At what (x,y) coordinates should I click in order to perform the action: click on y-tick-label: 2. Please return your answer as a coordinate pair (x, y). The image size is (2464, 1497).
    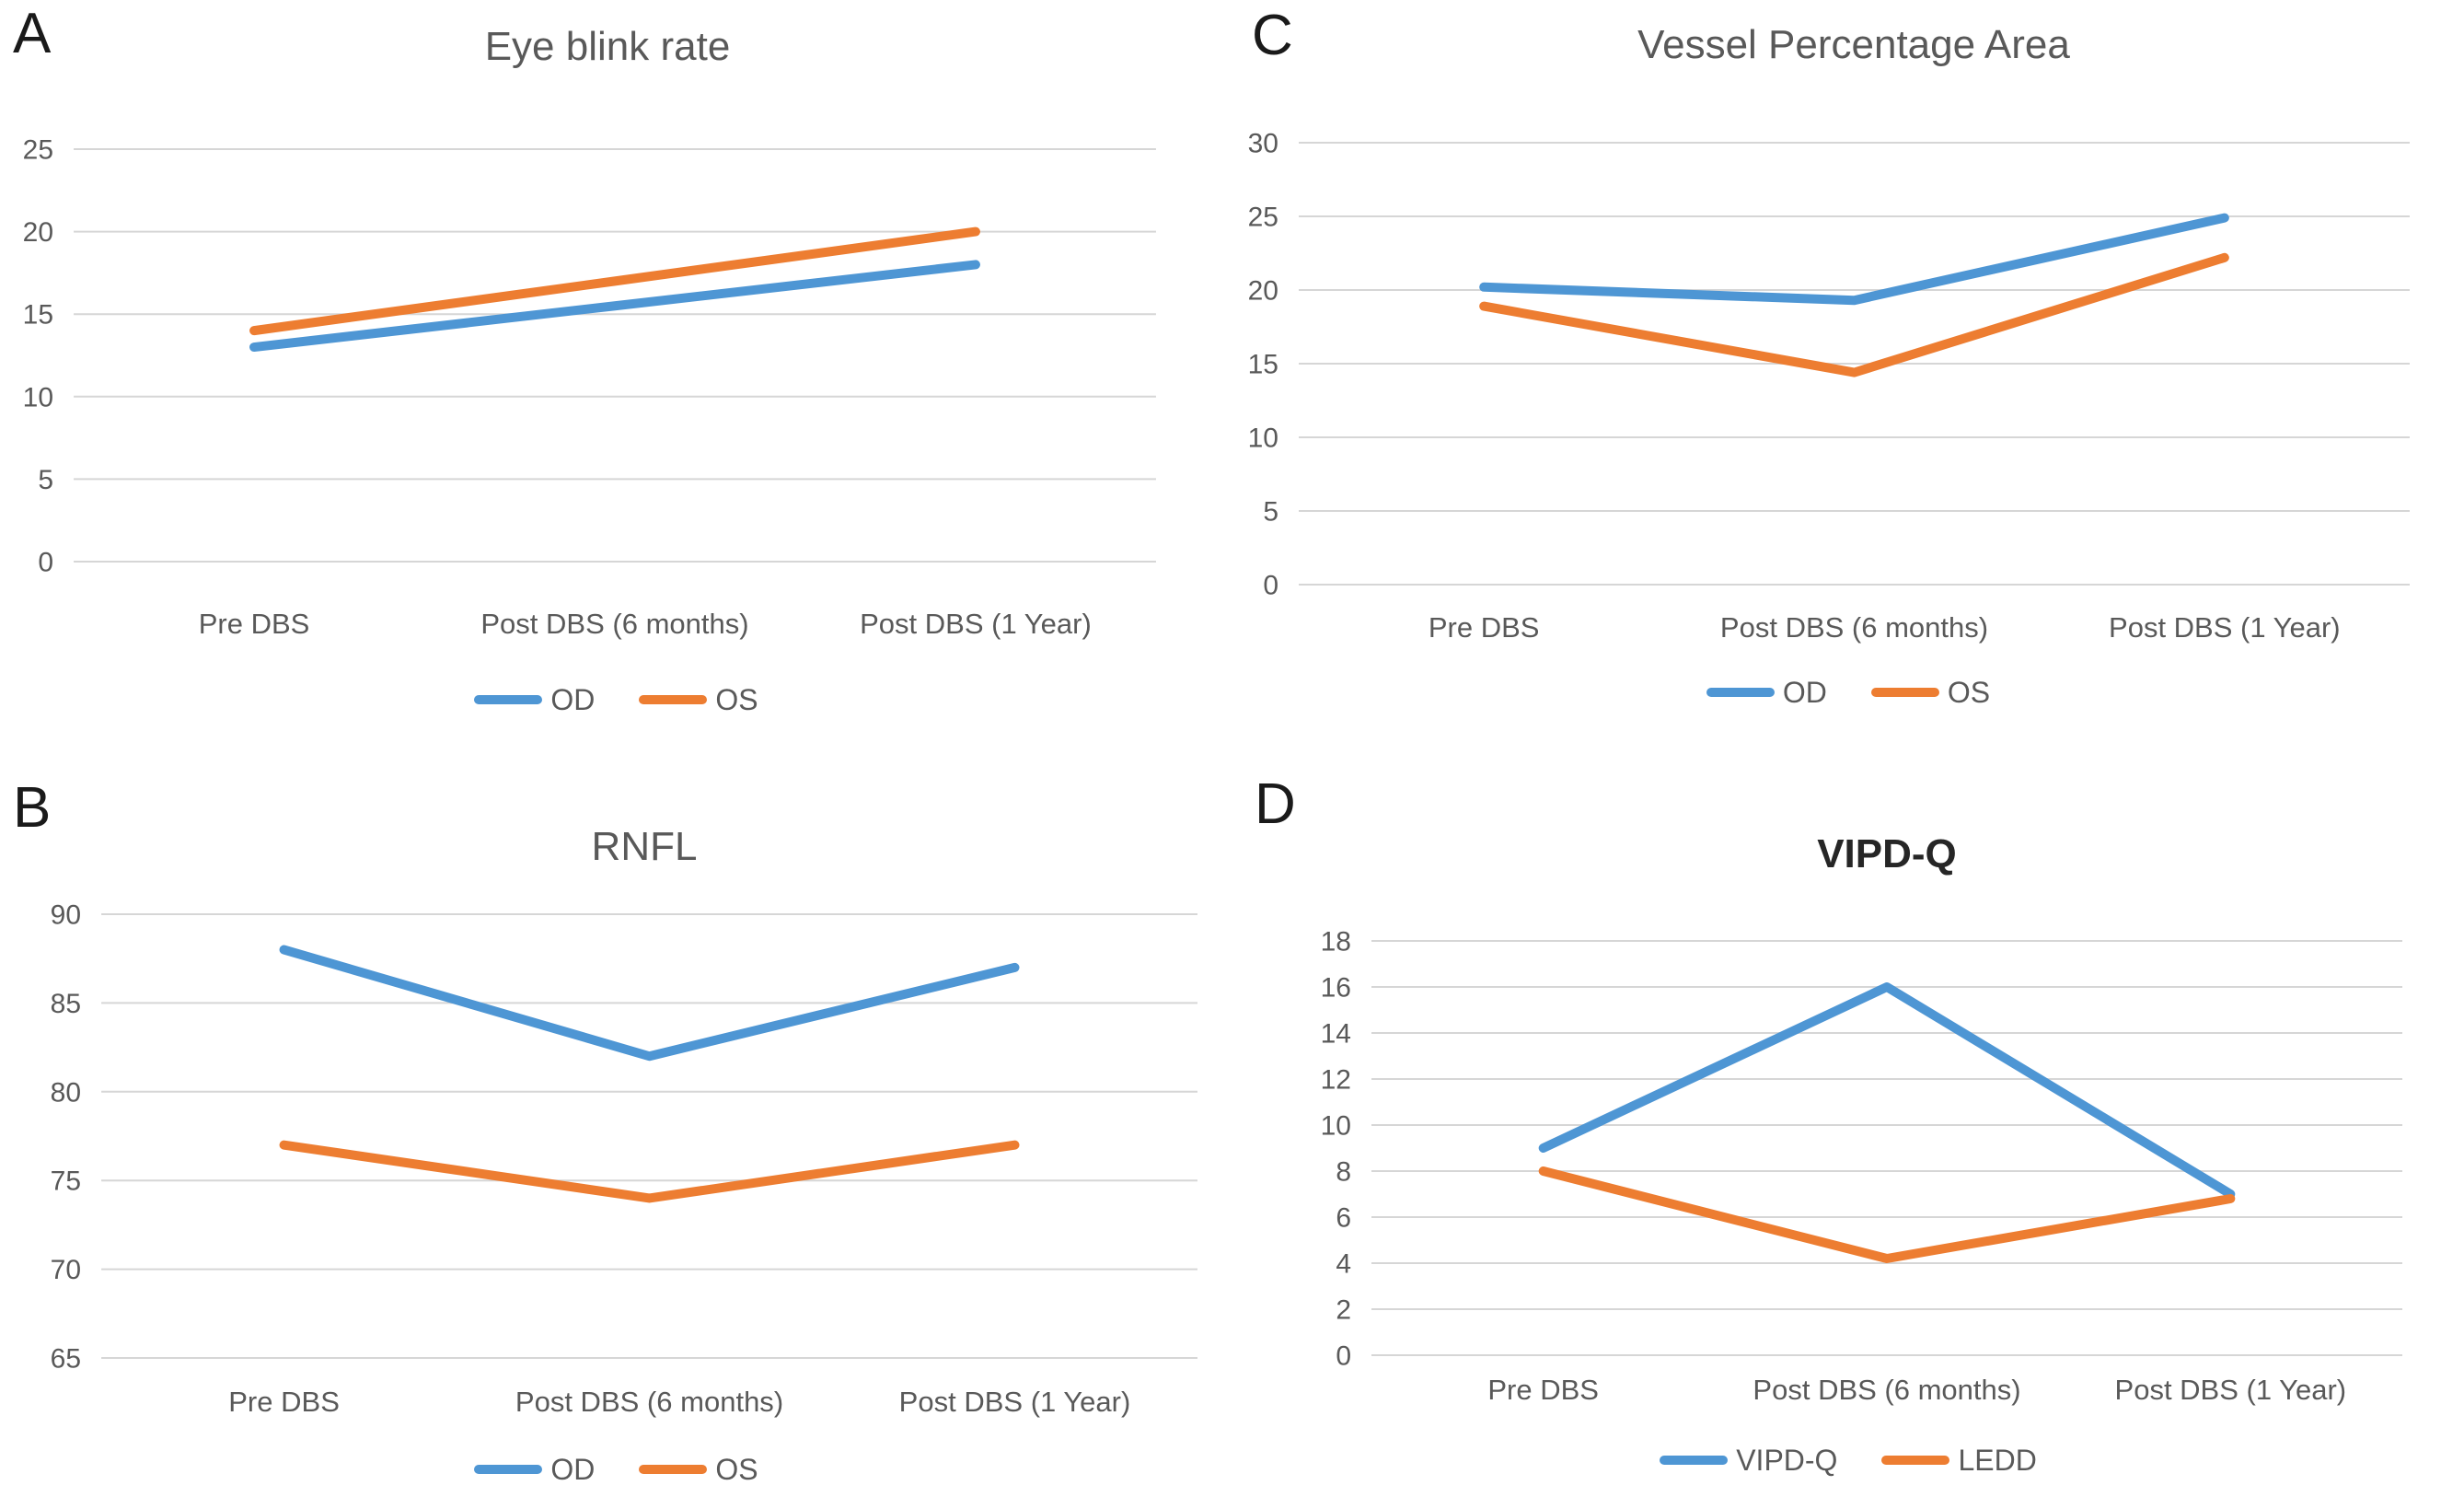
    Looking at the image, I should click on (1344, 1310).